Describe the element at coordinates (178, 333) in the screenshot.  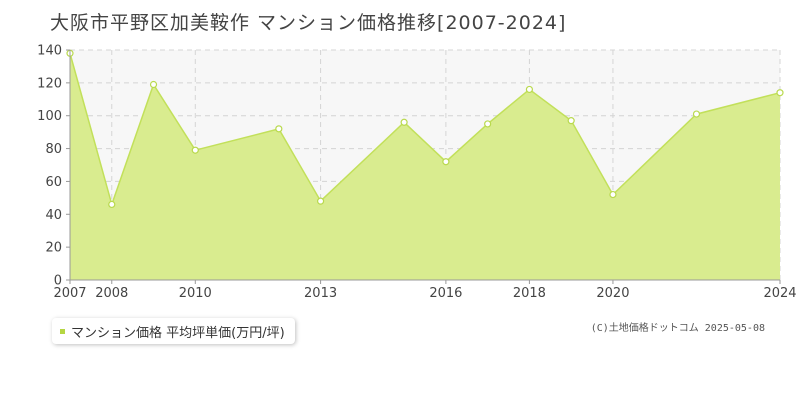
I see `legend-label: マンション価格 平均坪単価(万円/坪)` at that location.